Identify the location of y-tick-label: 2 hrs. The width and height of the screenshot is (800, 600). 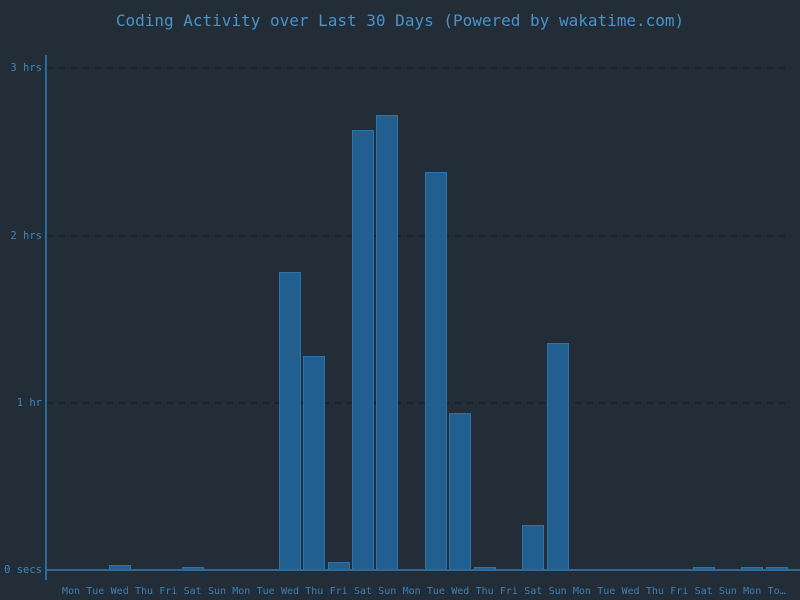
(26, 235).